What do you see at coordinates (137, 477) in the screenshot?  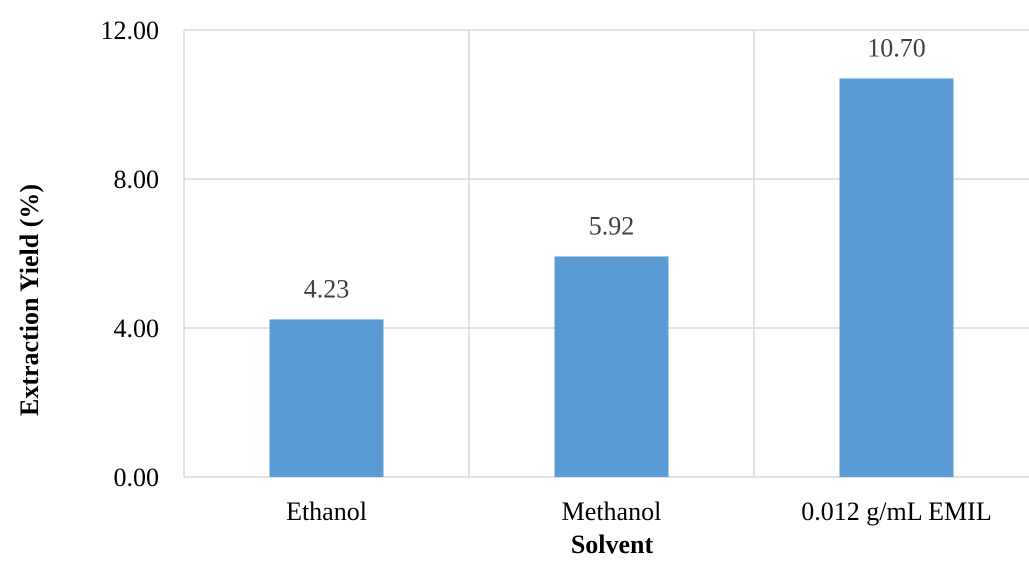 I see `y-tick-label: 0.00` at bounding box center [137, 477].